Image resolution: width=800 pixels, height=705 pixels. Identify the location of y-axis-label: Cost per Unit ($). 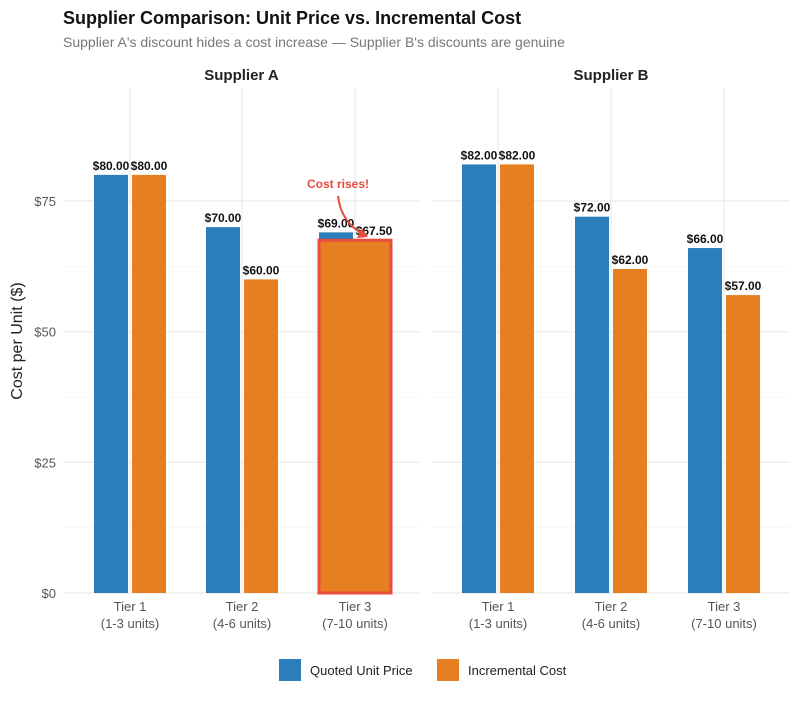
(17, 340).